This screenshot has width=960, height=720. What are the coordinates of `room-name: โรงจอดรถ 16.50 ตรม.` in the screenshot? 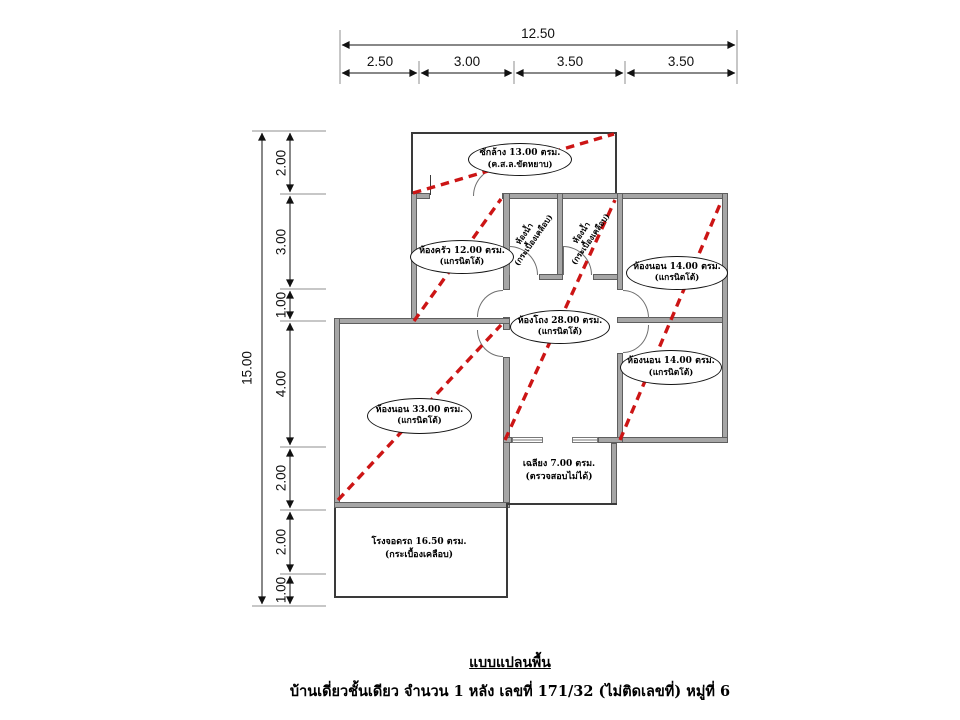 It's located at (419, 542).